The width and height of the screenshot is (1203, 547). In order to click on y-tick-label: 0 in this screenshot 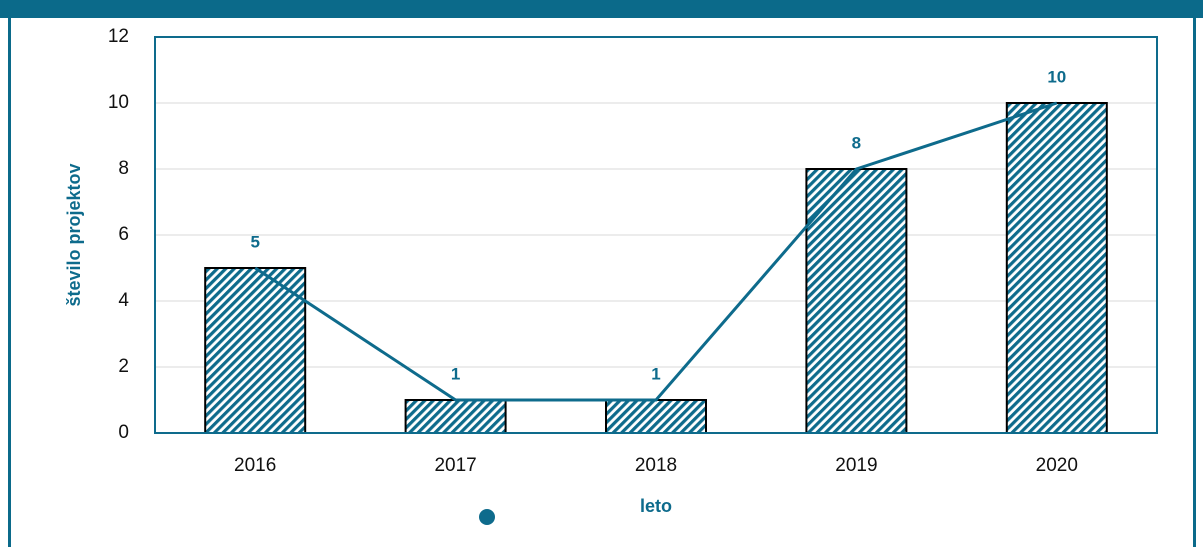, I will do `click(123, 432)`.